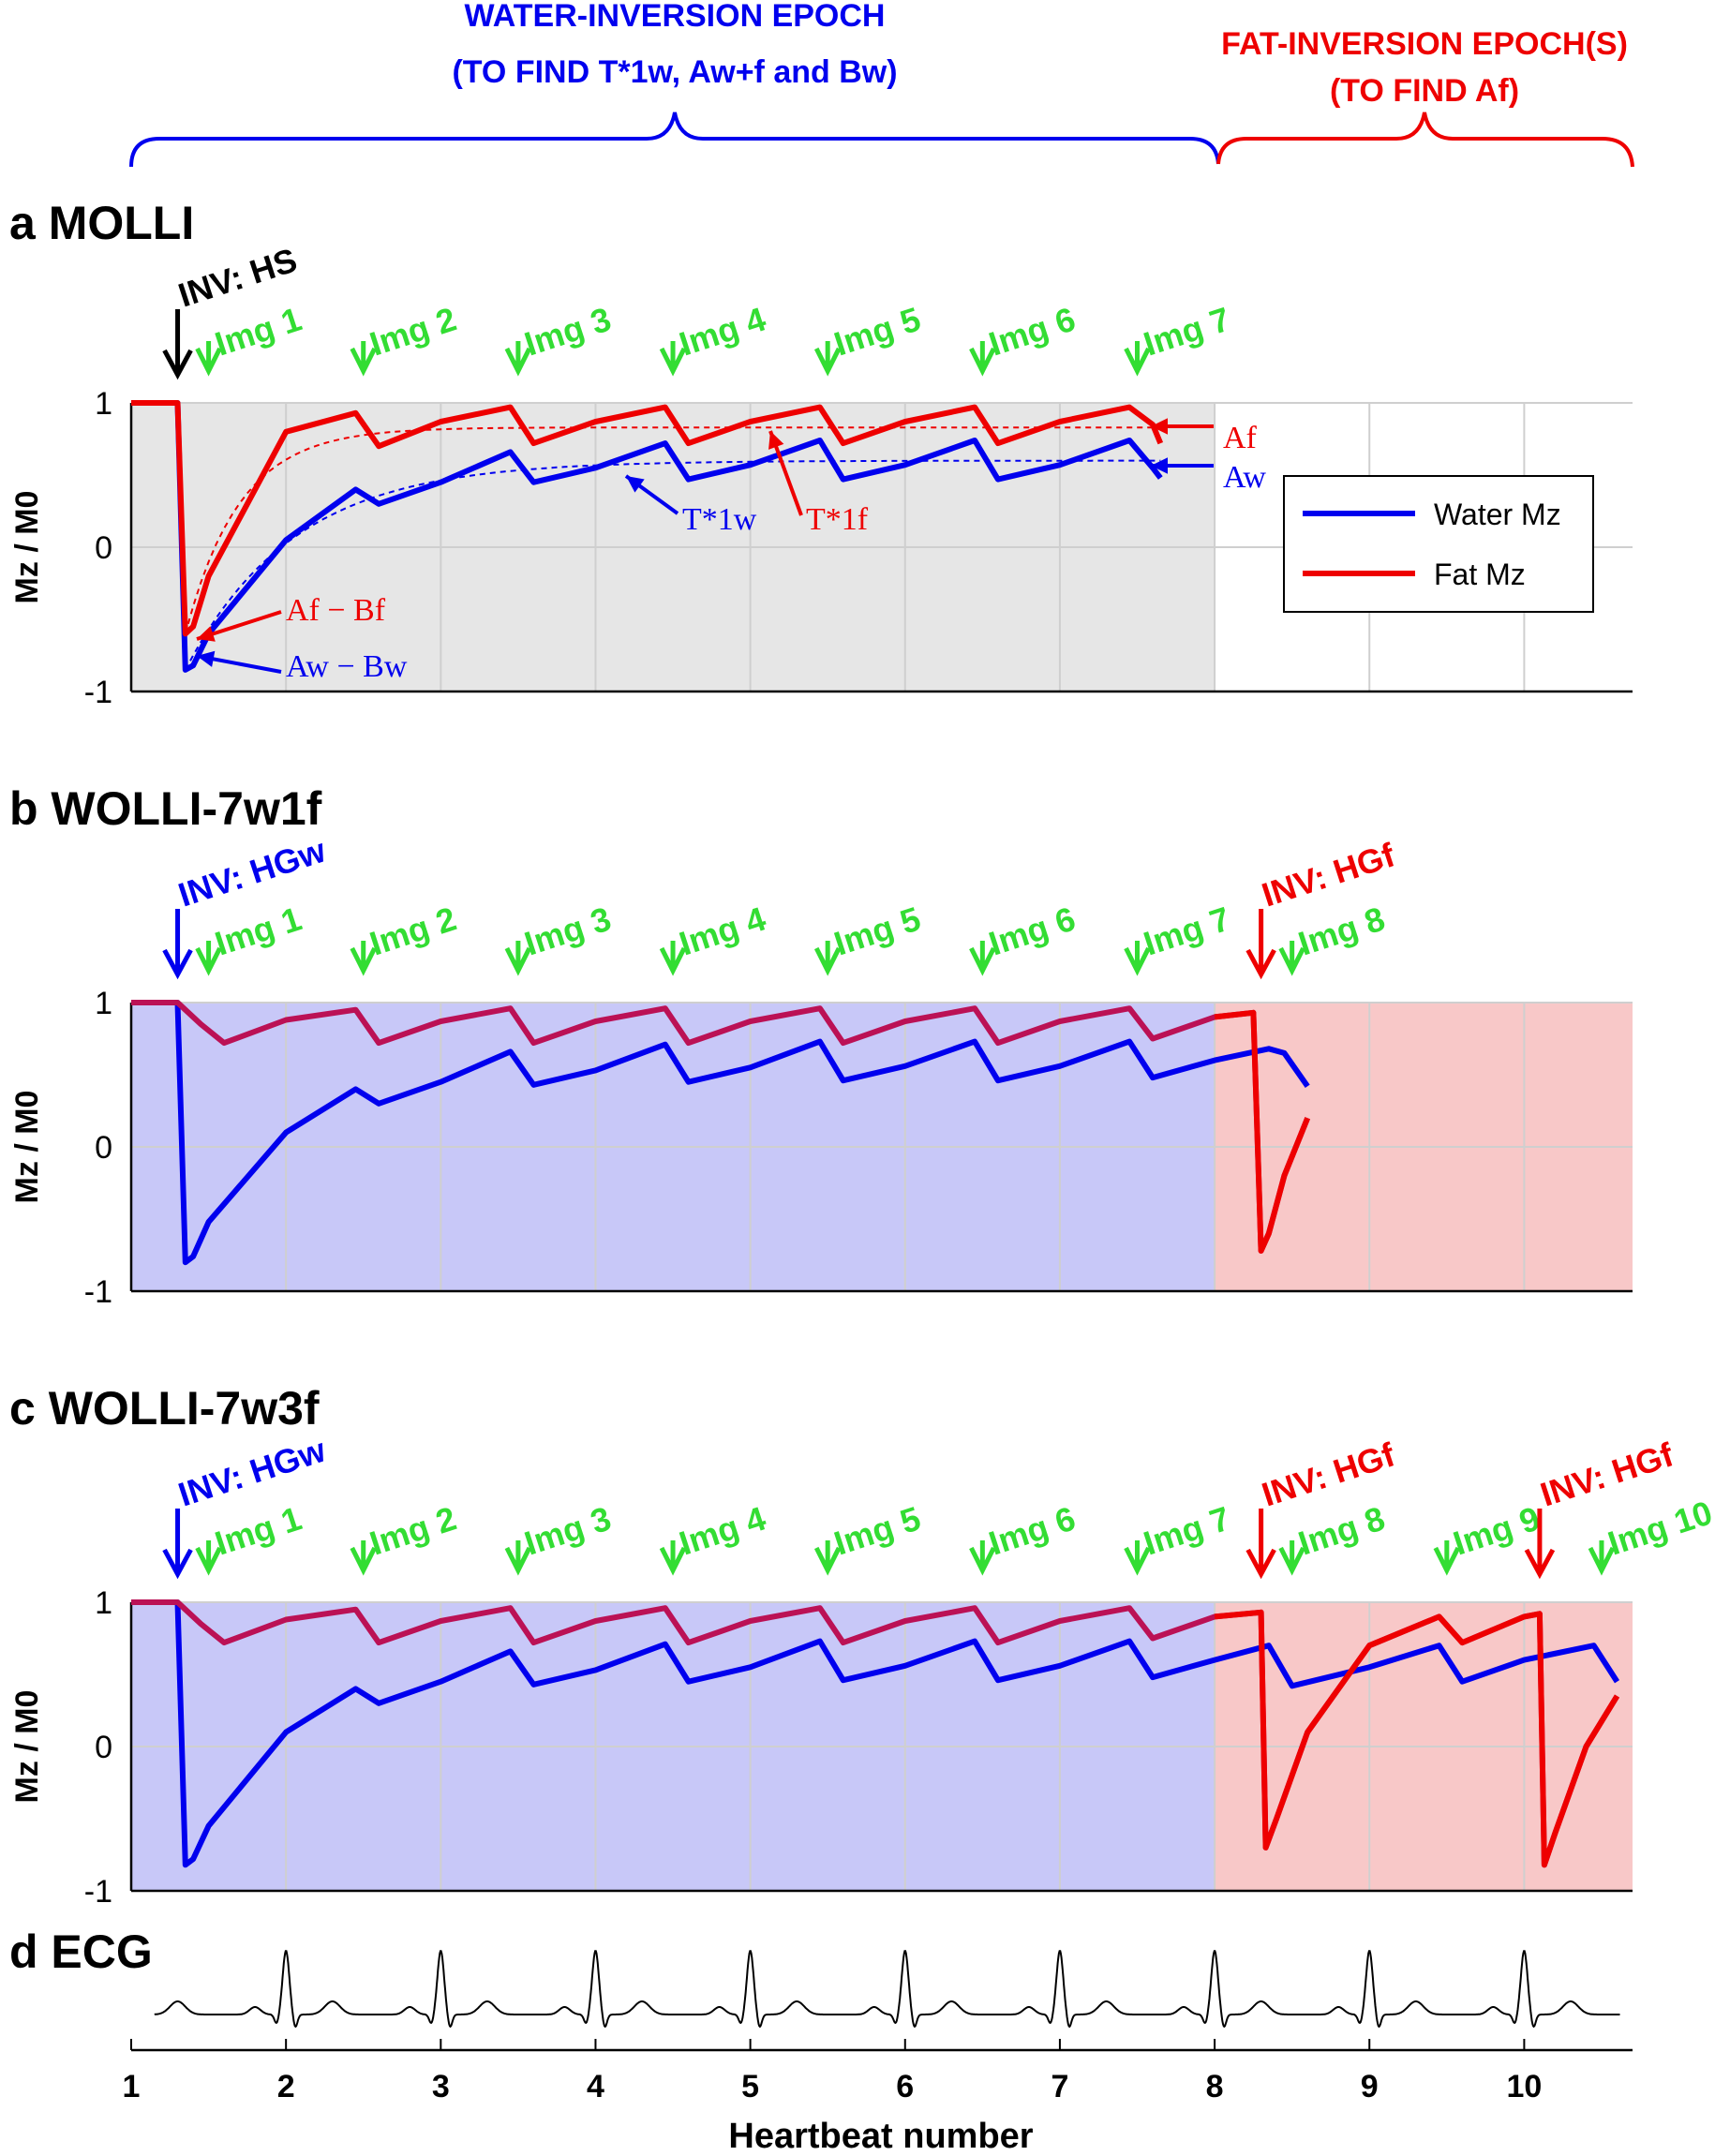 Image resolution: width=1730 pixels, height=2156 pixels. Describe the element at coordinates (675, 140) in the screenshot. I see `water-epoch-brace` at that location.